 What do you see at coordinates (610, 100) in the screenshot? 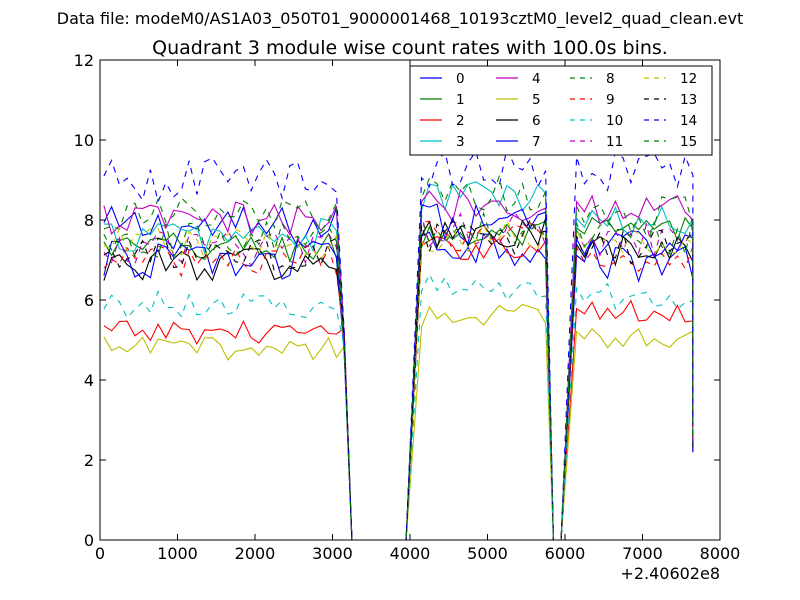
I see `legend-label-9: 9` at bounding box center [610, 100].